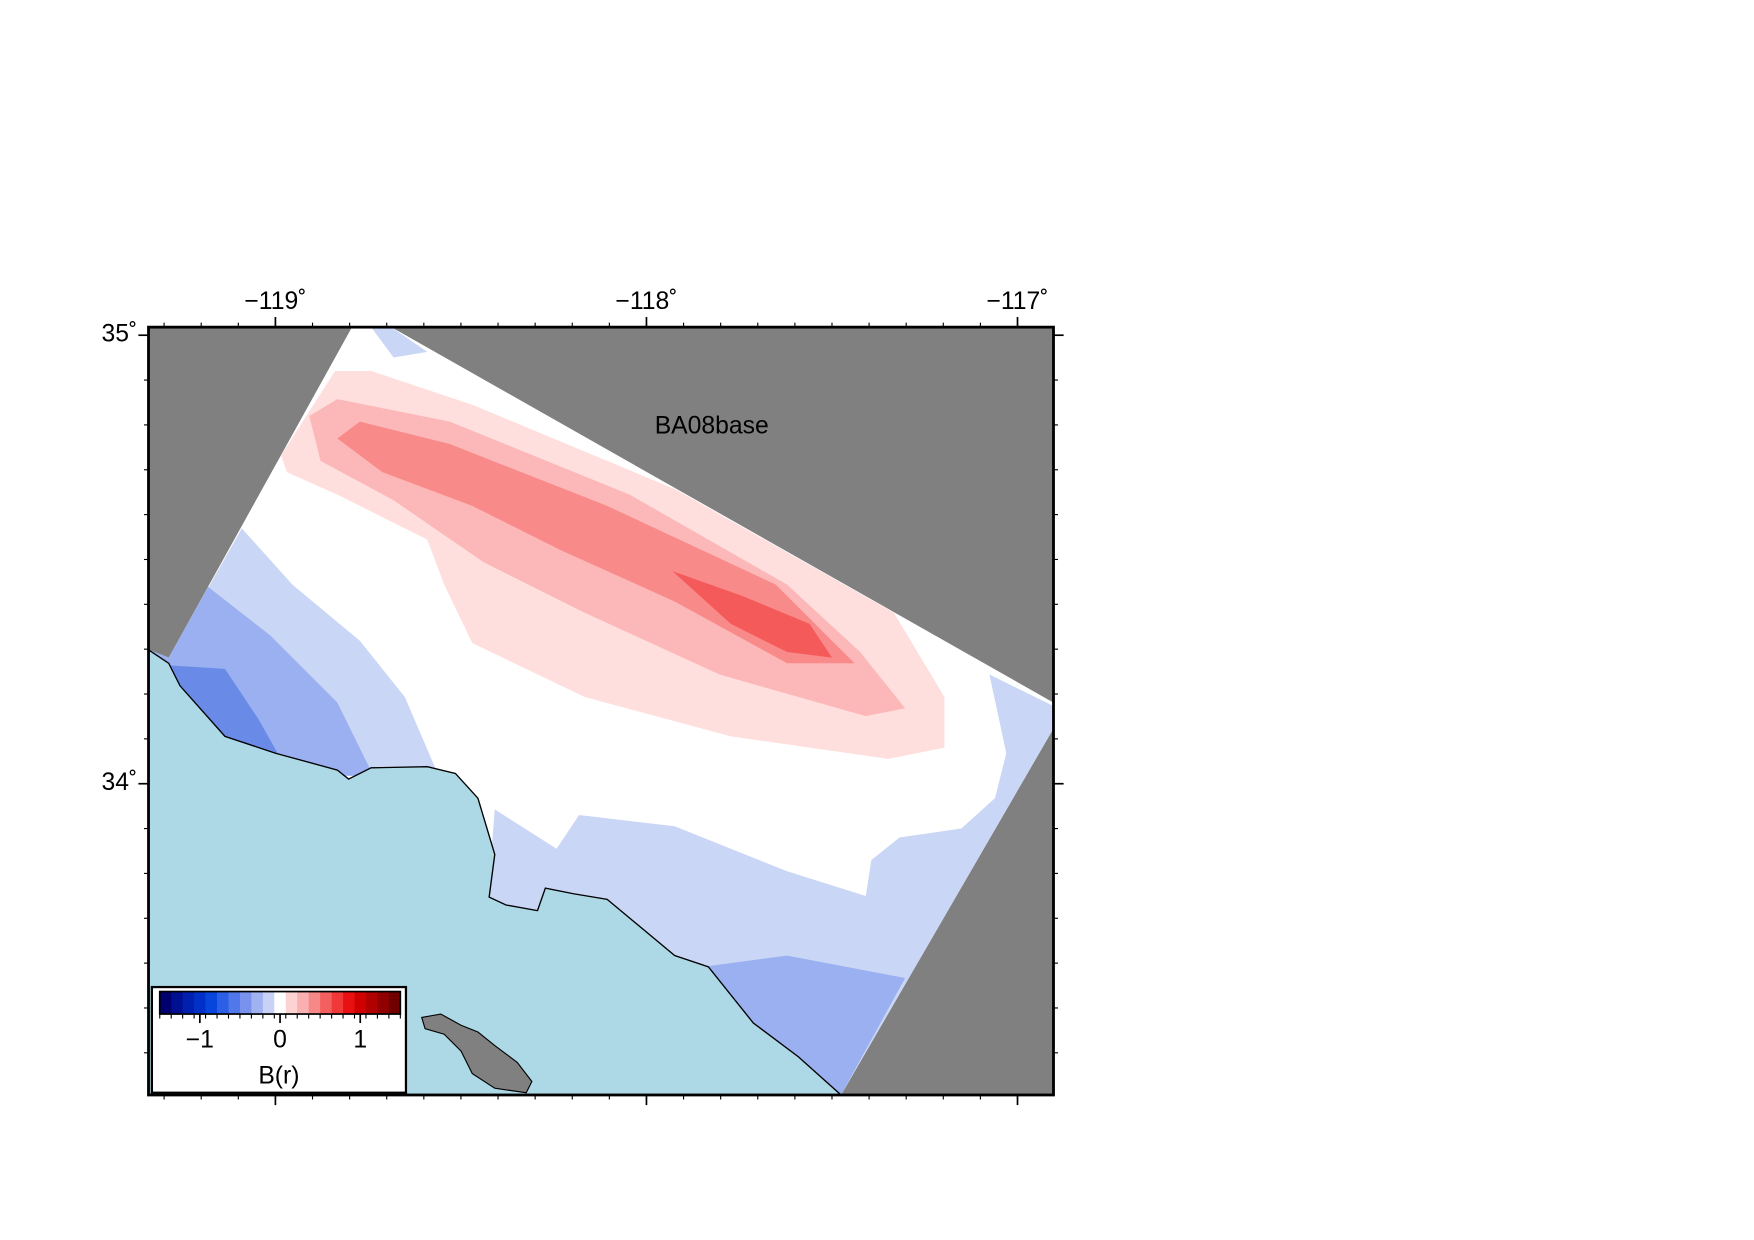 The width and height of the screenshot is (1754, 1240). Describe the element at coordinates (495, 872) in the screenshot. I see `ocean` at that location.